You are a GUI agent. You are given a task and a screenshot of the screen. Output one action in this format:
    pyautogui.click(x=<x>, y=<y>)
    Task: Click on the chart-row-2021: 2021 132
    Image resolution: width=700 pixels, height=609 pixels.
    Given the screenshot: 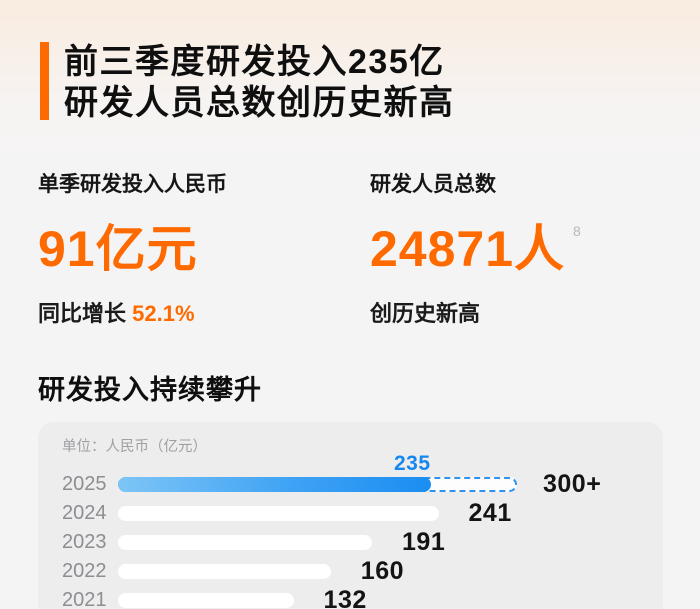 What is the action you would take?
    pyautogui.click(x=362, y=597)
    